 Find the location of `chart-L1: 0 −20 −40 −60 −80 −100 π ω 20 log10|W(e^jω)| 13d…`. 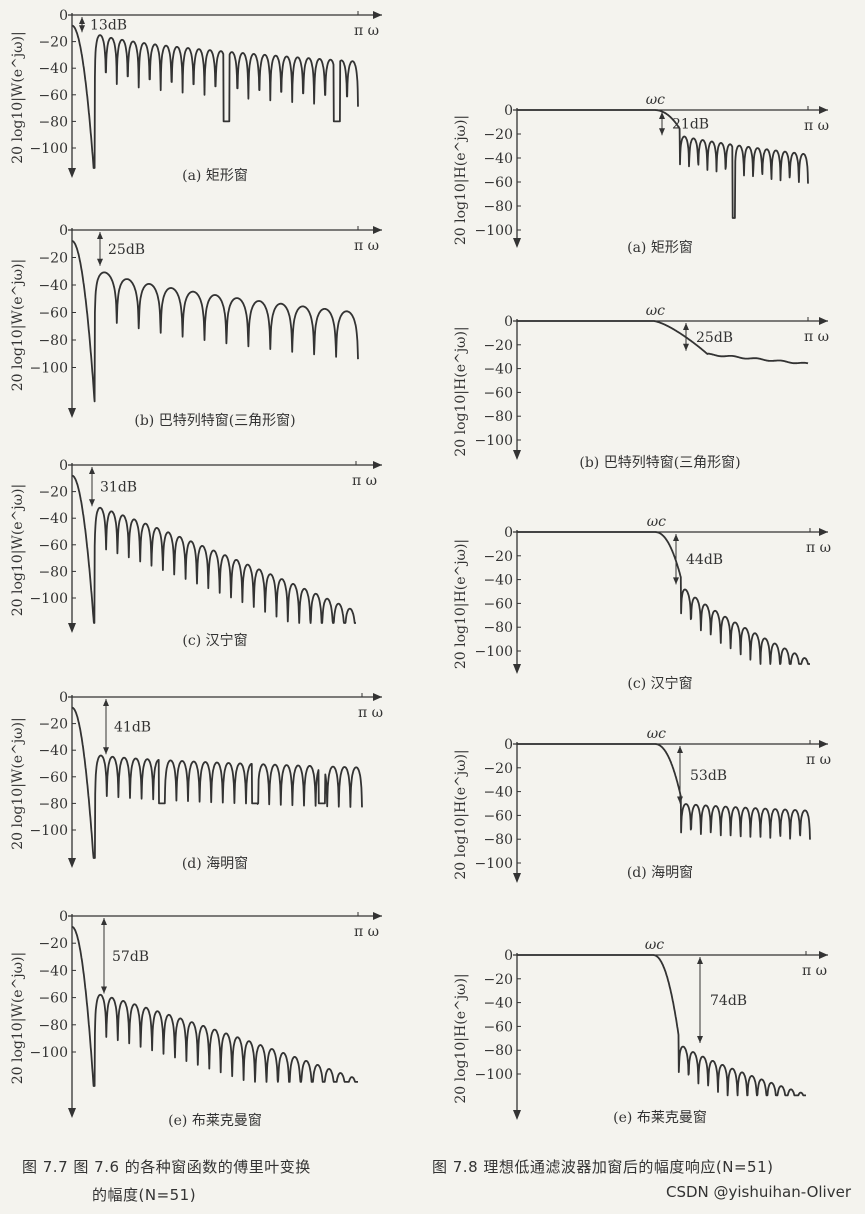

chart-L1: 0 −20 −40 −60 −80 −100 π ω 20 log10|W(e^jω)| 13d… is located at coordinates (196, 96).